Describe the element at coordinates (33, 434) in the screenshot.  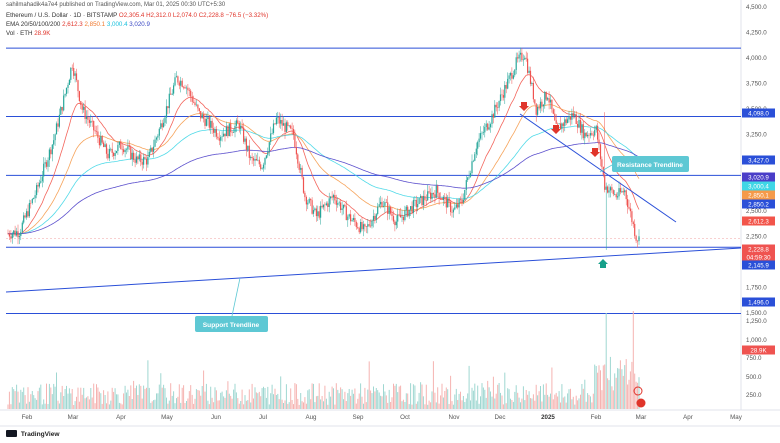
I see `tradingview-logo: TradingView` at that location.